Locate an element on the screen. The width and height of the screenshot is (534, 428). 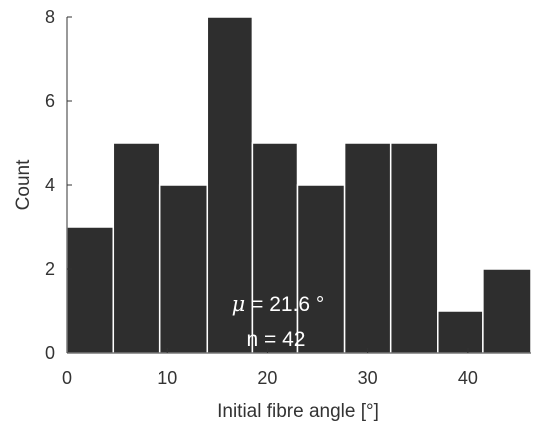
mu-symbol: μ is located at coordinates (239, 304).